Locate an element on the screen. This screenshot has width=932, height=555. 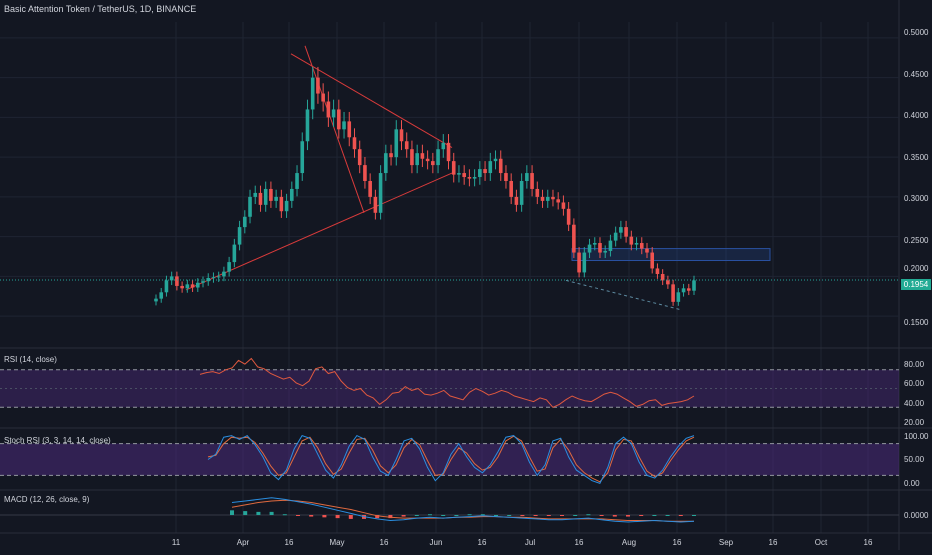
stoch-band is located at coordinates (449, 459).